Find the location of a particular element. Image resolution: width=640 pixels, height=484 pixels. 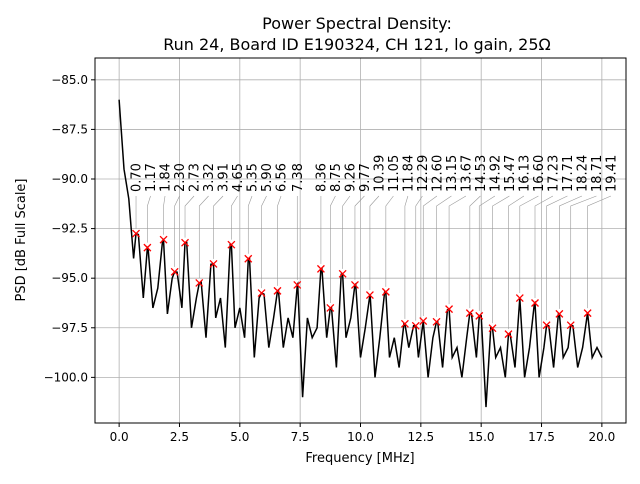

peak-label: 12.29 is located at coordinates (423, 173).